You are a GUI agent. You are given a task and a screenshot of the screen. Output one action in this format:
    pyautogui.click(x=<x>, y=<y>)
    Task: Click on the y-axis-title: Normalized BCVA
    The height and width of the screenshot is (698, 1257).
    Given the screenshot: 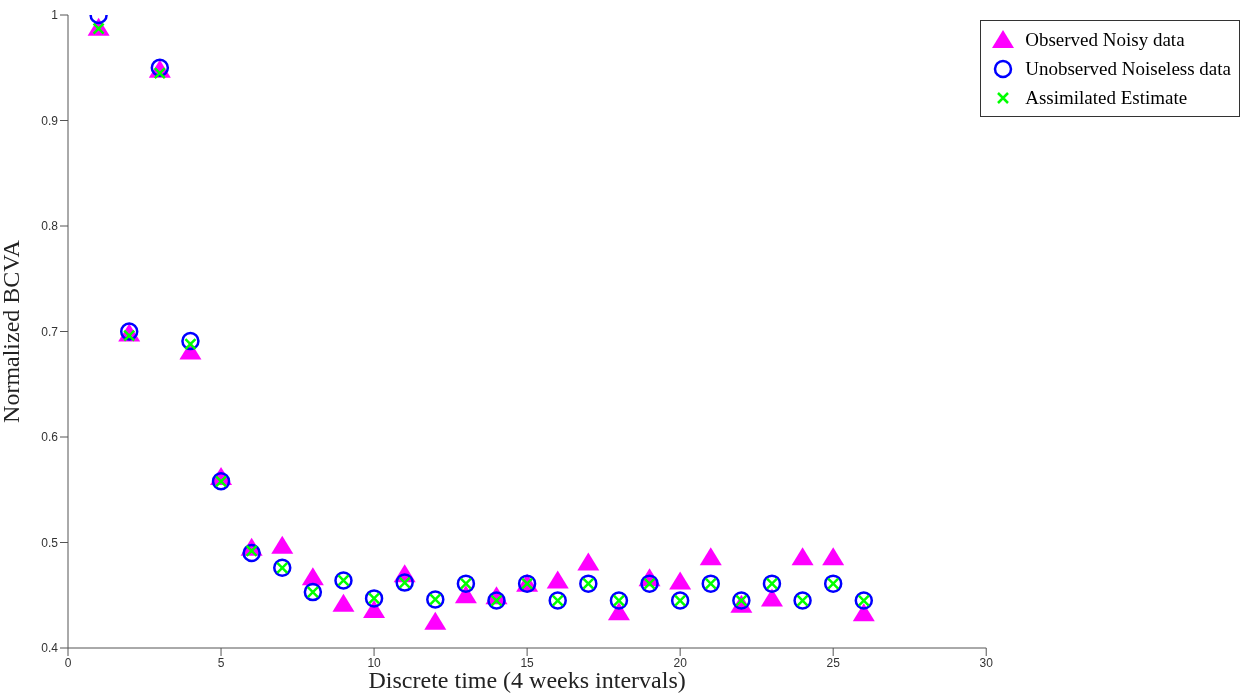 What is the action you would take?
    pyautogui.click(x=12, y=331)
    